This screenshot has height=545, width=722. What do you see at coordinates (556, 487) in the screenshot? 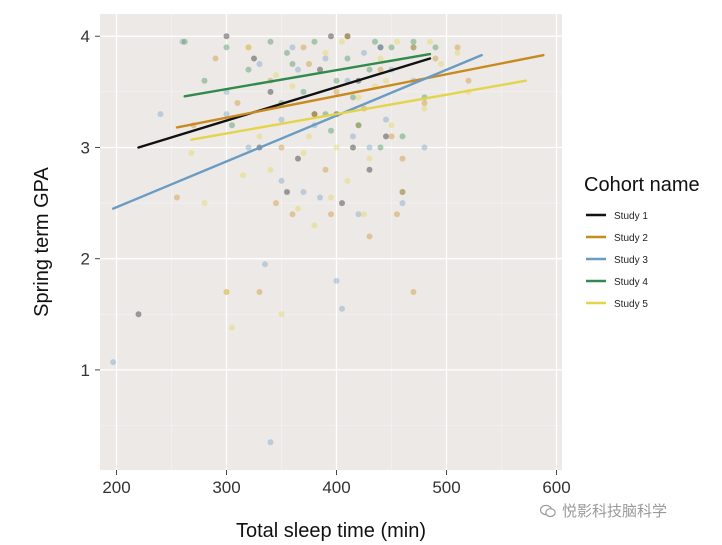
I see `x-tick-label: 600` at bounding box center [556, 487].